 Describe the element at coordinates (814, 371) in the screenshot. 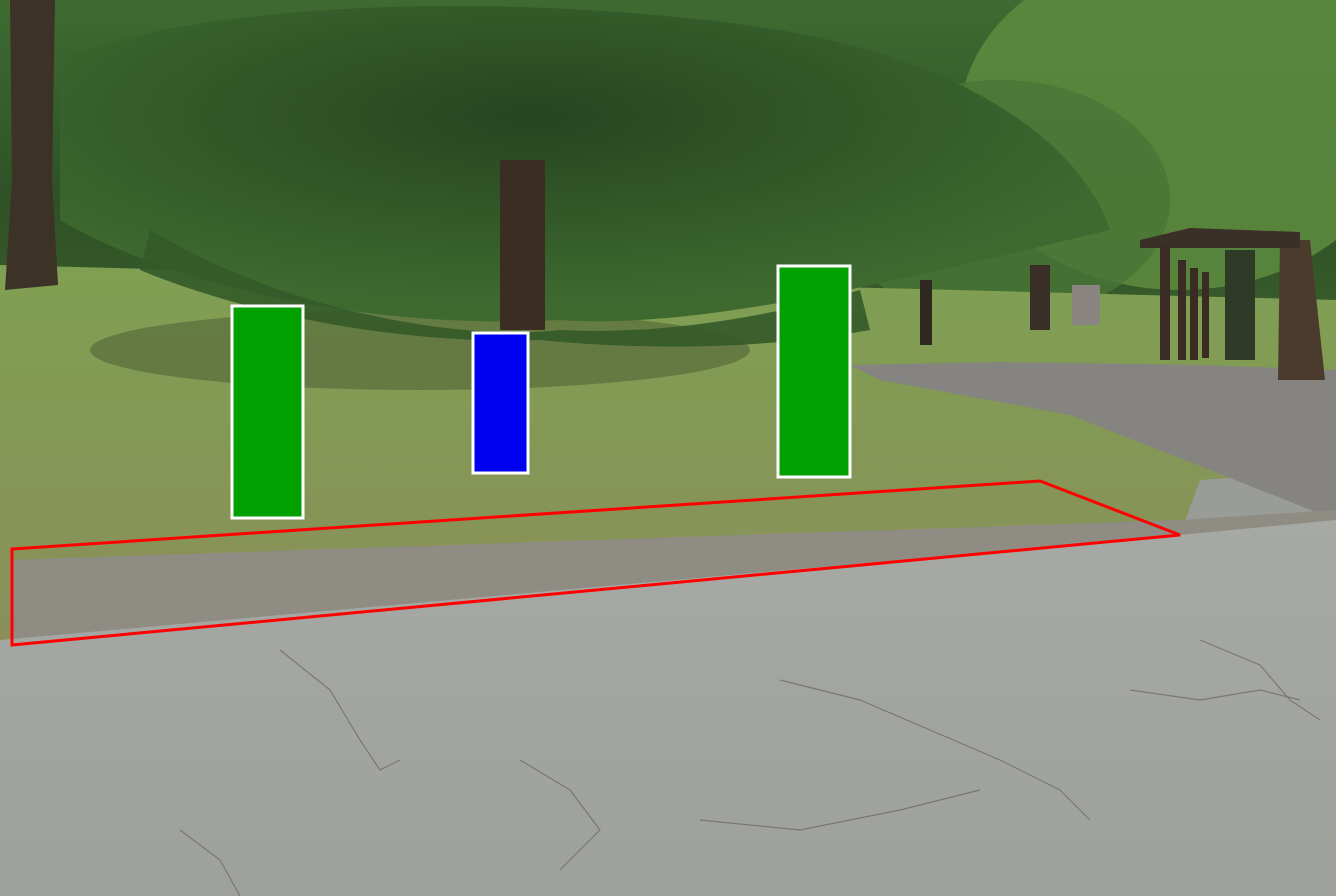

I see `marker-green-right` at that location.